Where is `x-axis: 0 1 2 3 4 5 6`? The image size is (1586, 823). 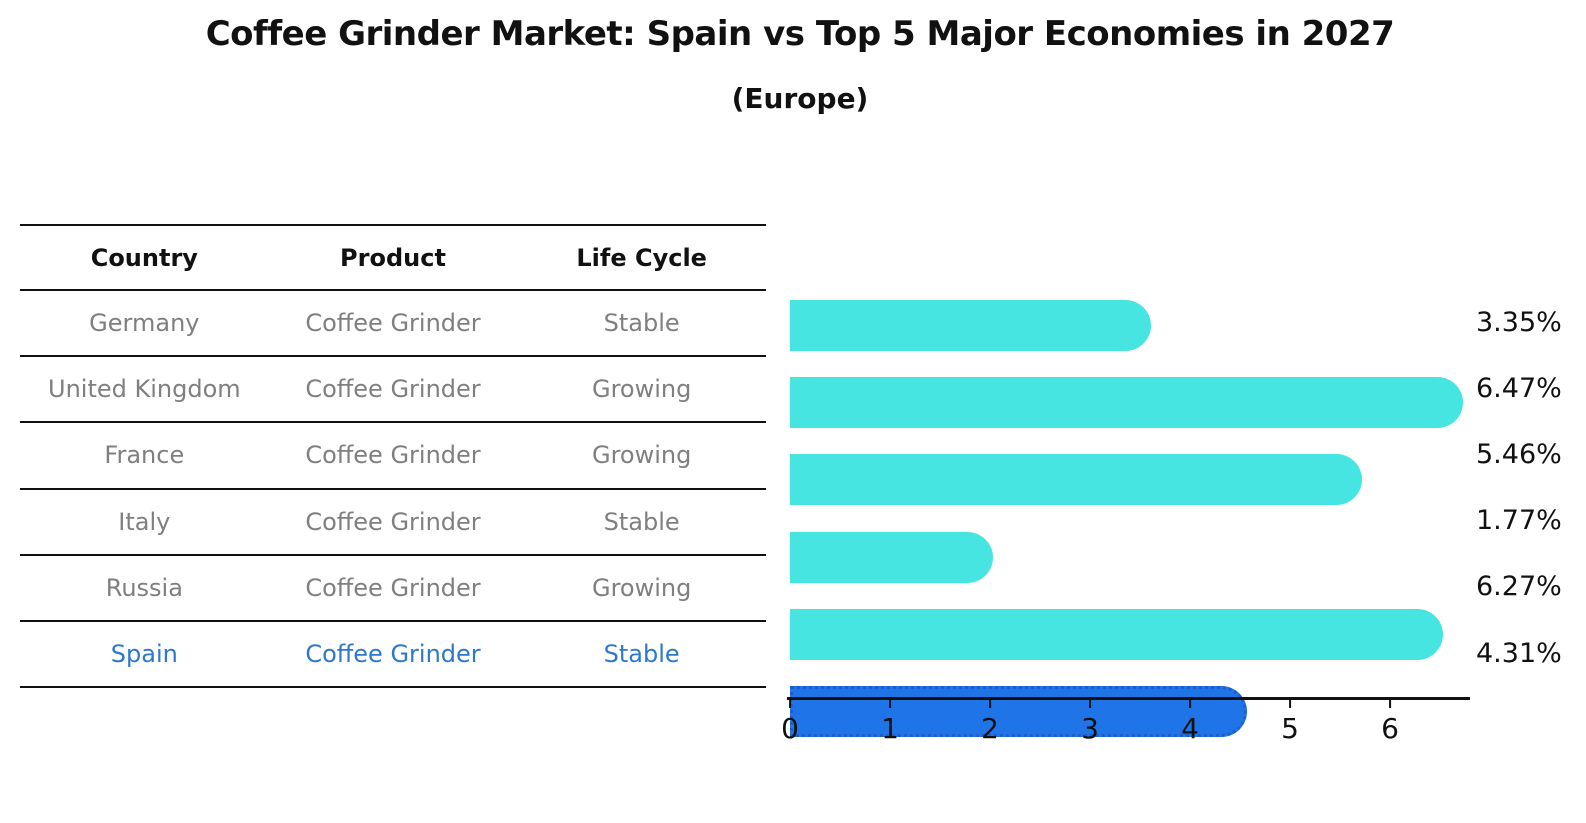 x-axis: 0 1 2 3 4 5 6 is located at coordinates (1130, 730).